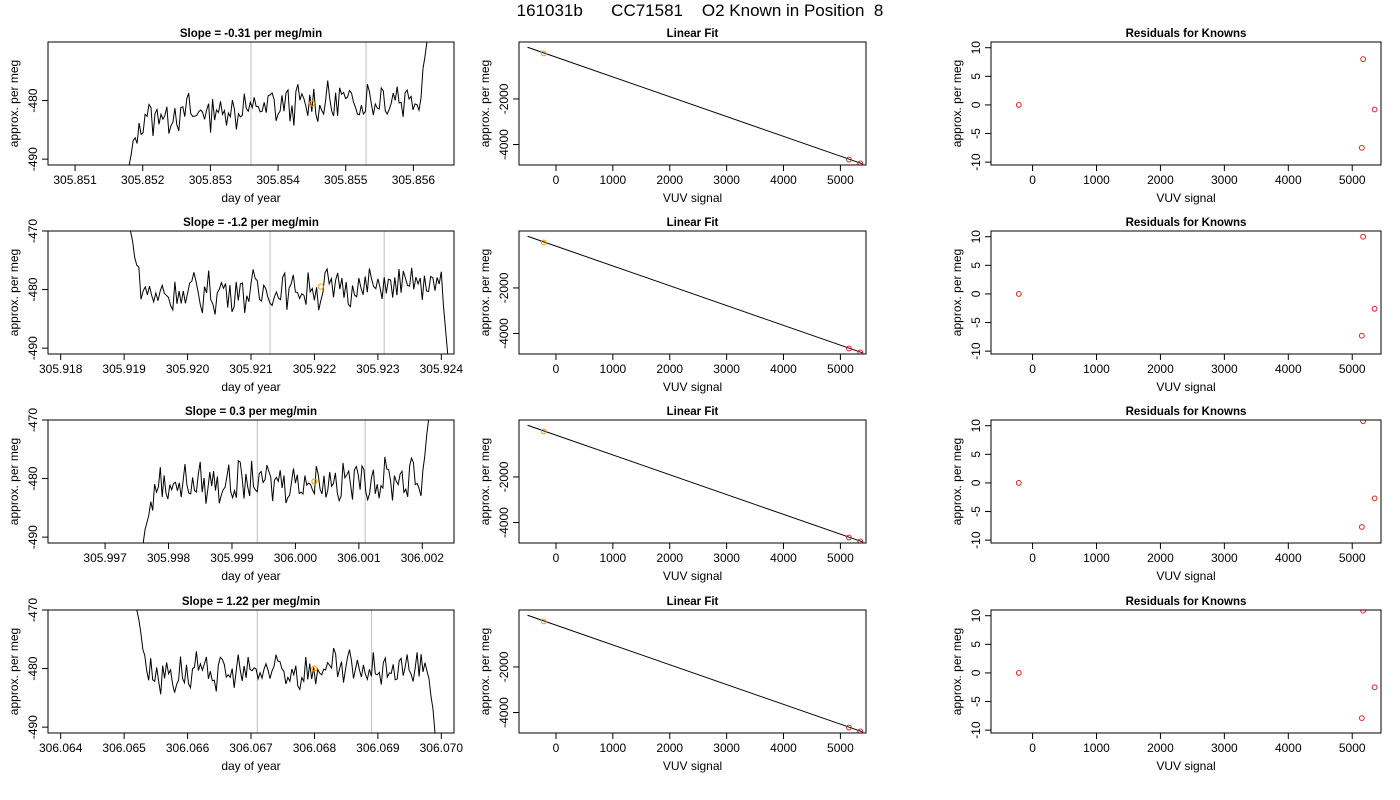 The image size is (1400, 800). What do you see at coordinates (251, 223) in the screenshot?
I see `panel-title: Slope = -1.2 per meg/min` at bounding box center [251, 223].